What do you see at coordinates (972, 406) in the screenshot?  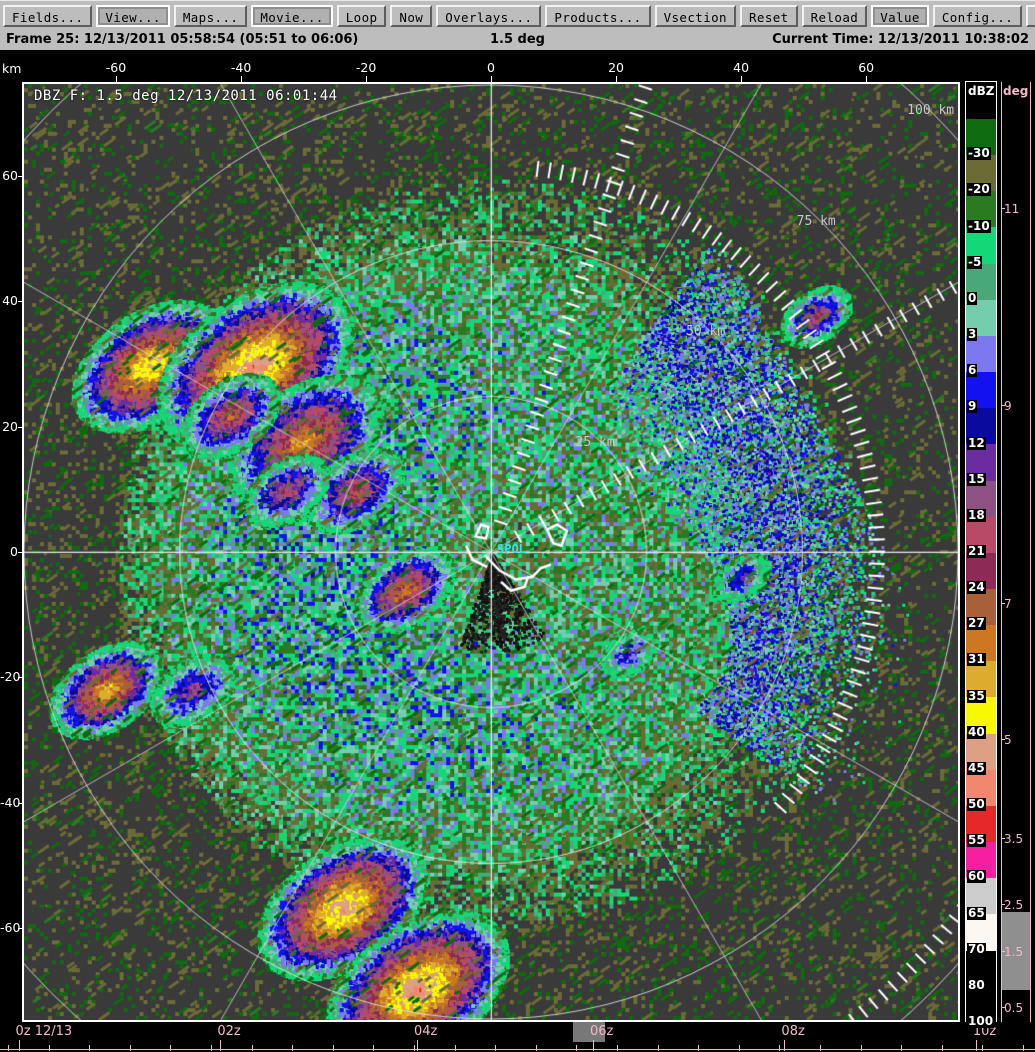 I see `color-scale-tick-label: 9` at bounding box center [972, 406].